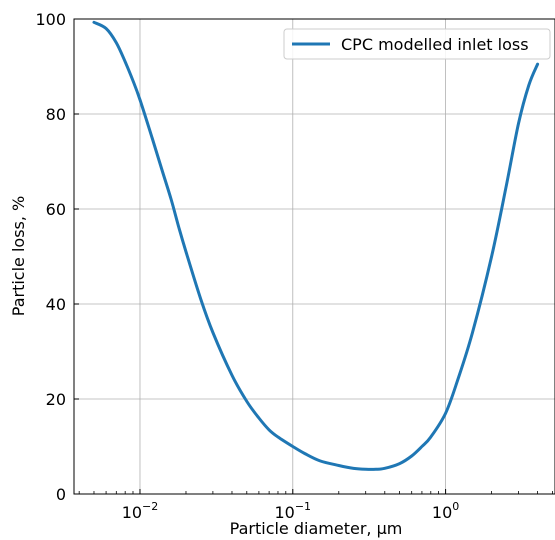 The image size is (555, 540). I want to click on x-tick-label: 10⁻¹, so click(292, 511).